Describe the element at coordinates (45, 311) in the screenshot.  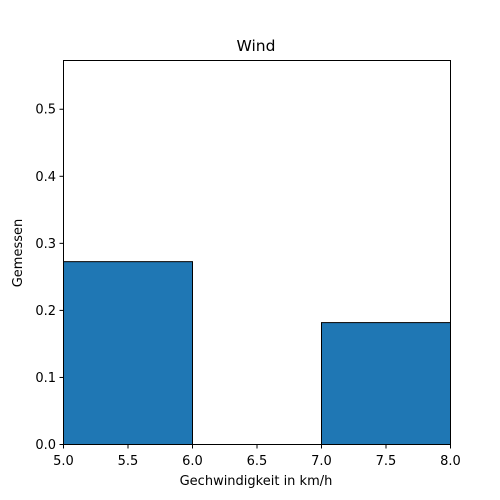
I see `y-tick-label: 0.2` at that location.